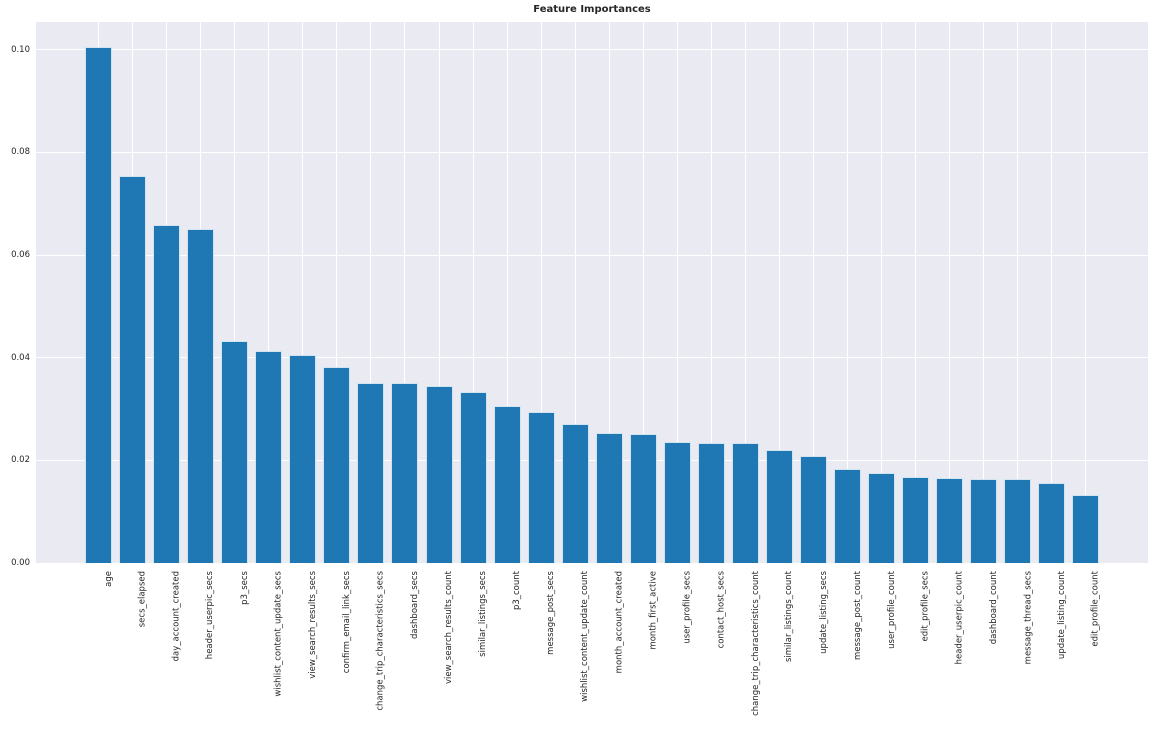  Describe the element at coordinates (20, 255) in the screenshot. I see `y-tick-label: 0.06` at that location.